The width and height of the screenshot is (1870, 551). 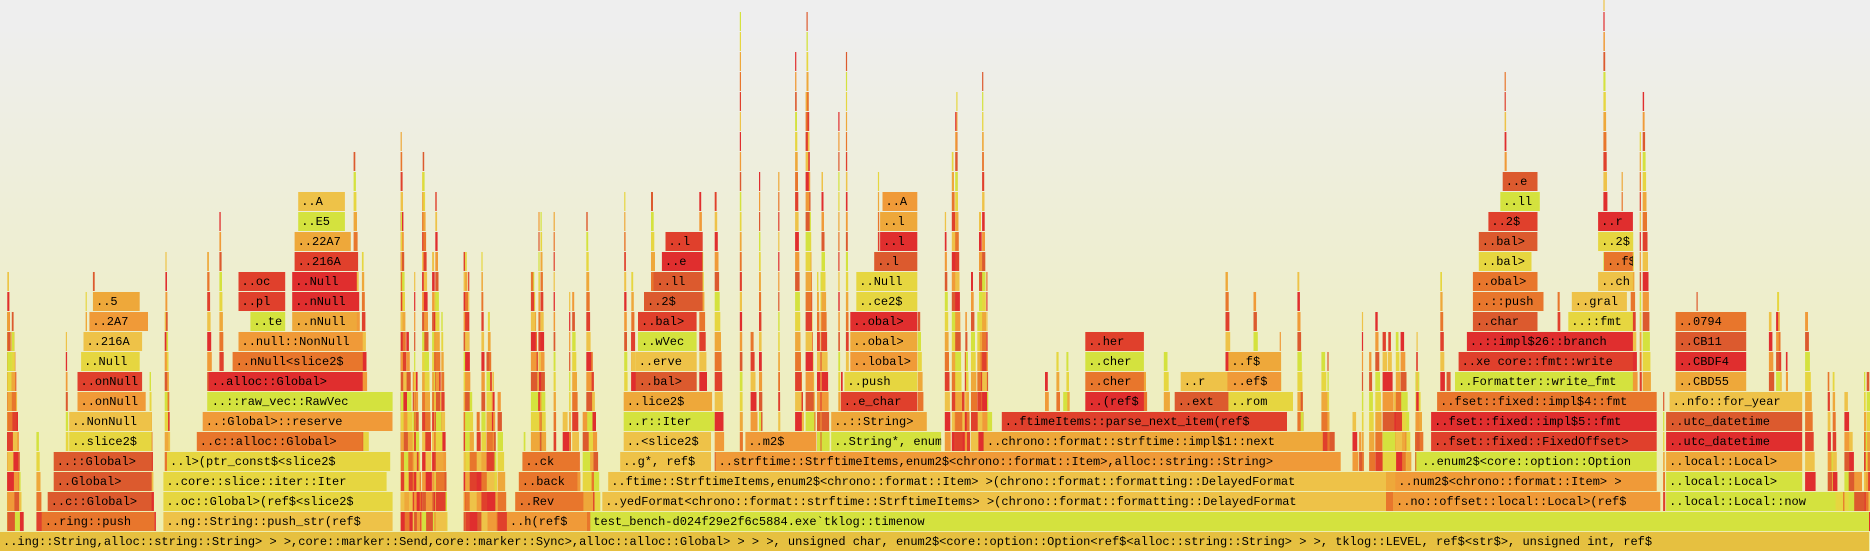 What do you see at coordinates (884, 361) in the screenshot?
I see `frame: ..lobal>` at bounding box center [884, 361].